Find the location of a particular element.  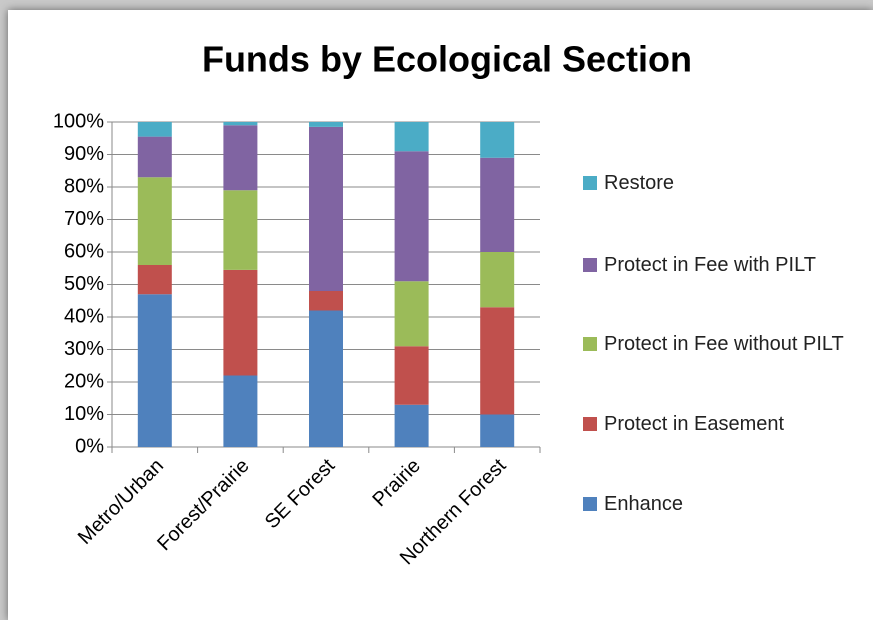

y-tick-label: 60% is located at coordinates (84, 251).